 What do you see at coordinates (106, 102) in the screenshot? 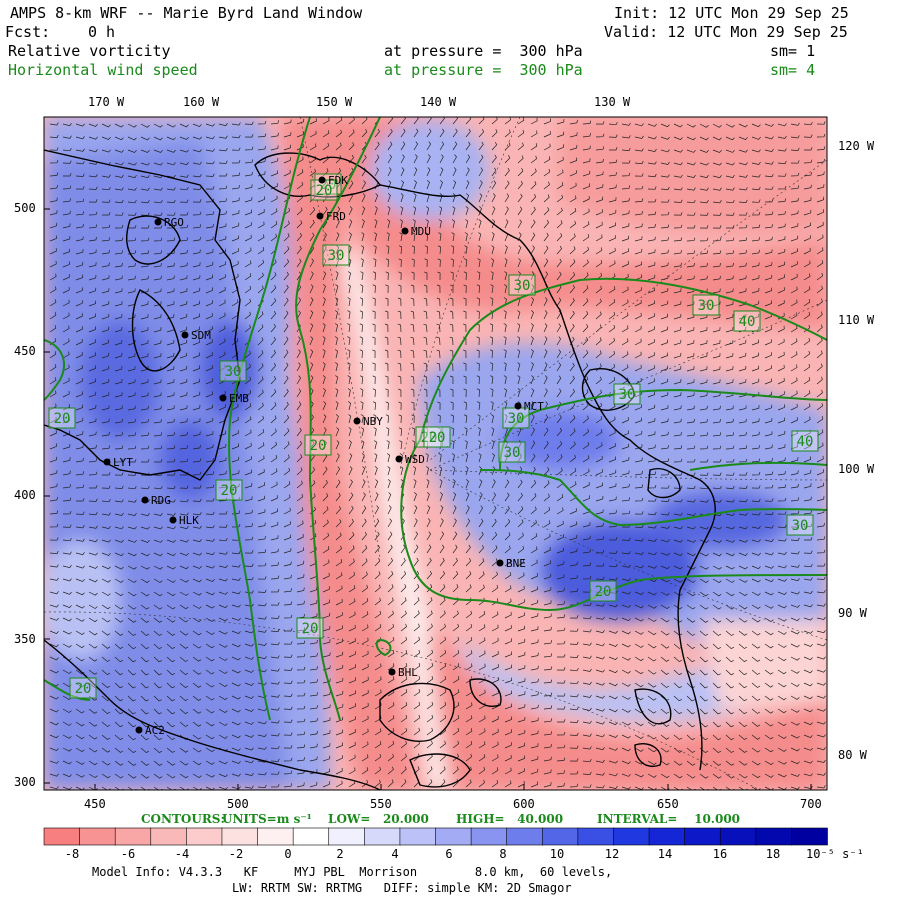
I see `lon-label-top: 170 W` at bounding box center [106, 102].